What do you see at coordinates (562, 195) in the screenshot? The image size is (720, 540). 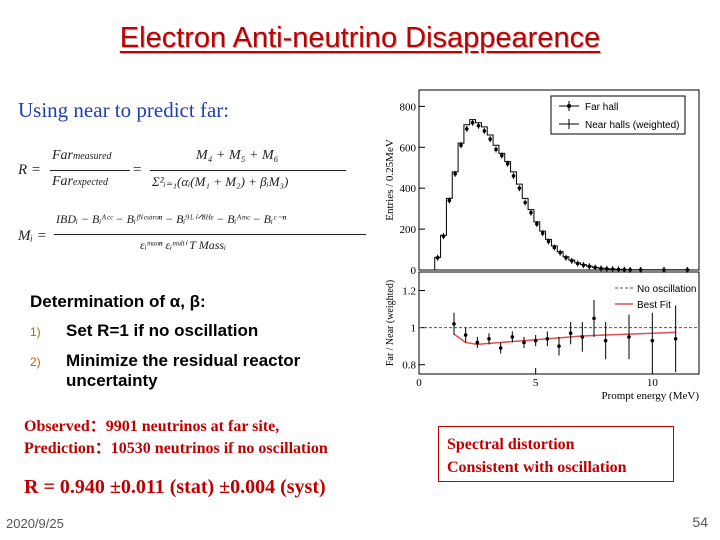 I see `series-line-near-halls` at bounding box center [562, 195].